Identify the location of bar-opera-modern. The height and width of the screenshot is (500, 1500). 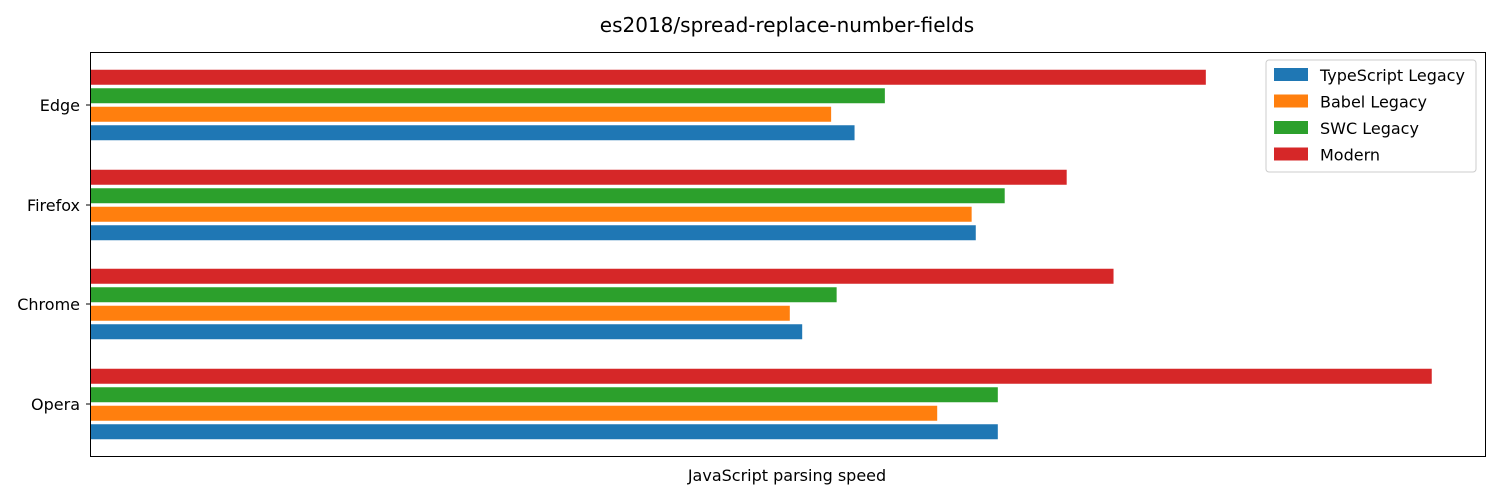
(761, 376).